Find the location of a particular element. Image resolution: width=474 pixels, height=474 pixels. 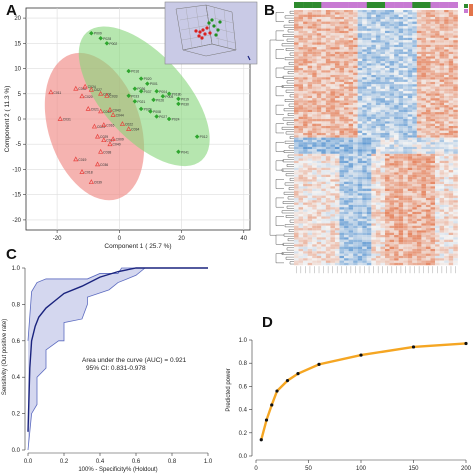

heatmap-color-key is located at coordinates (468, 10).